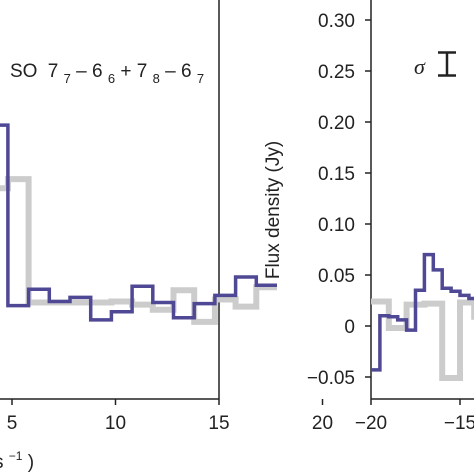 The height and width of the screenshot is (474, 474). Describe the element at coordinates (273, 210) in the screenshot. I see `right-y-axis-label: Flux density (Jy)` at that location.